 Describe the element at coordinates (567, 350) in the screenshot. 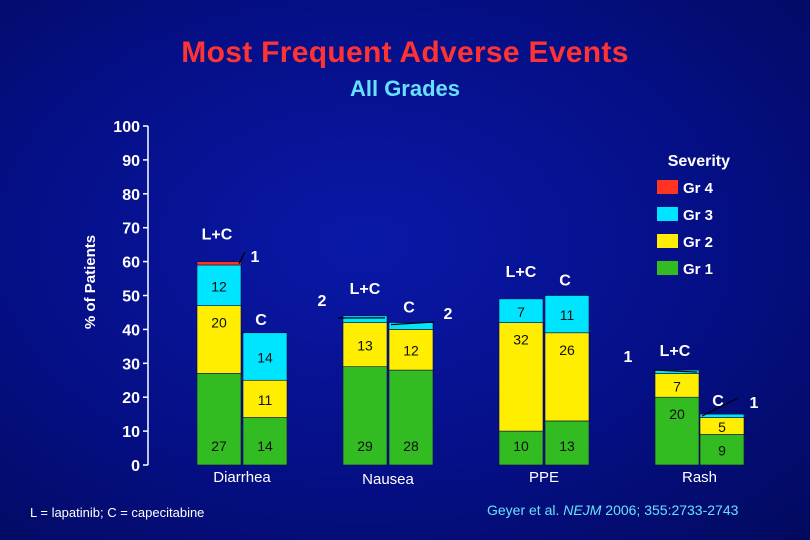

I see `data-label: 26` at that location.